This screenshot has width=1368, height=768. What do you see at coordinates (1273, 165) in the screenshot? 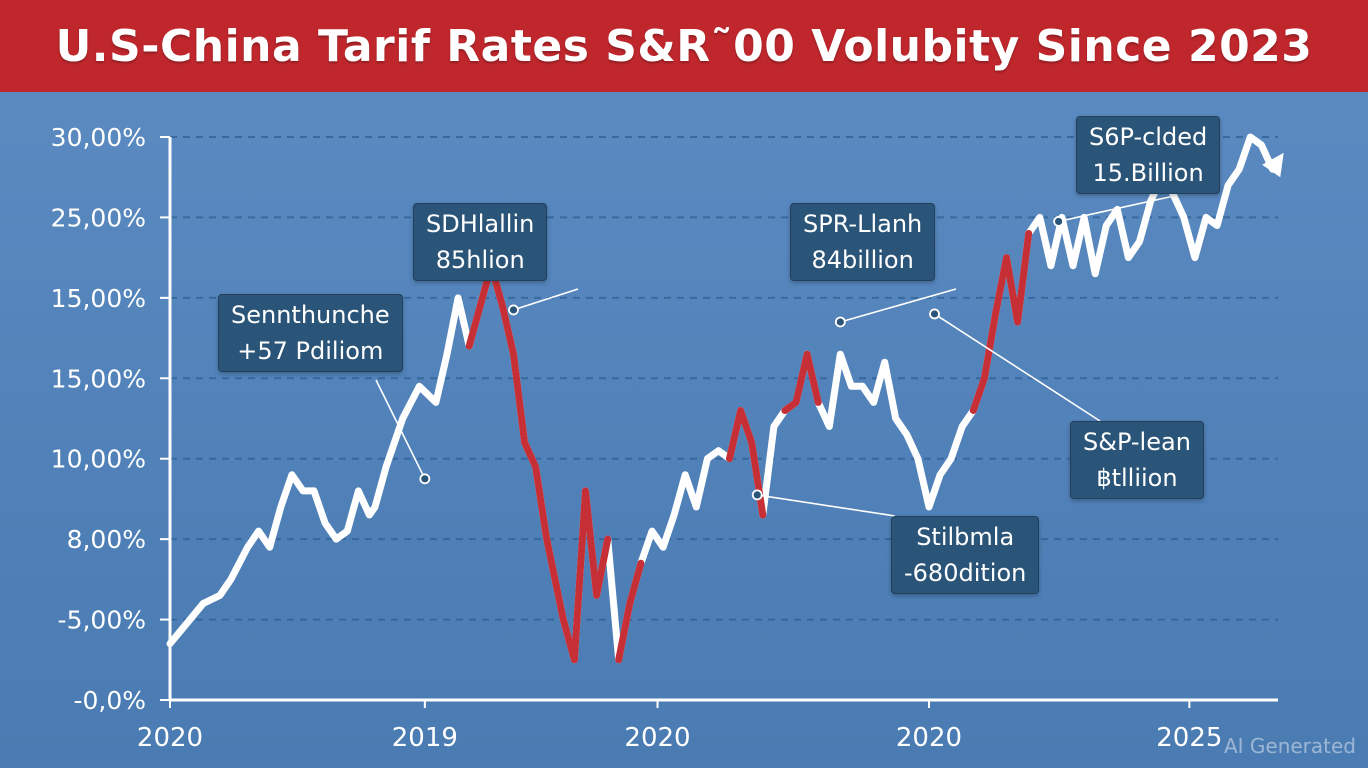
I see `trend-arrowhead` at bounding box center [1273, 165].